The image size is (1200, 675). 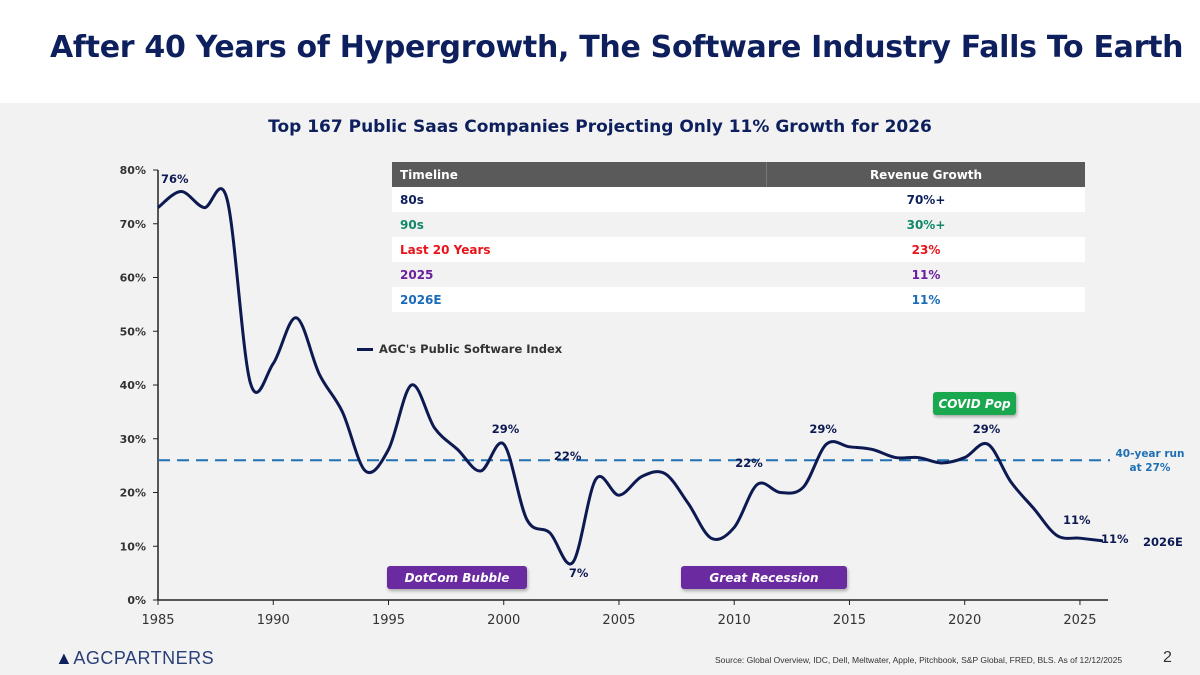 I want to click on table-row: 2025 11%, so click(x=738, y=274).